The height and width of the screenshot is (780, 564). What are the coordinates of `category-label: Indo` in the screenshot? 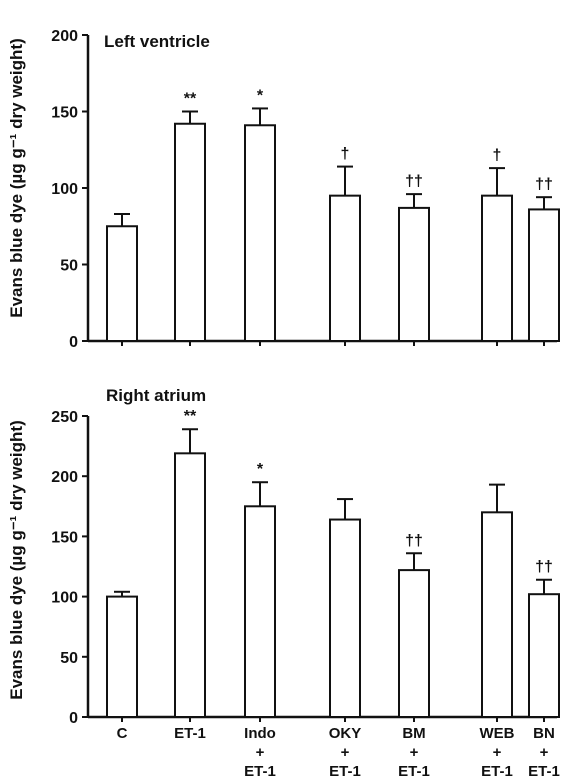 It's located at (260, 733).